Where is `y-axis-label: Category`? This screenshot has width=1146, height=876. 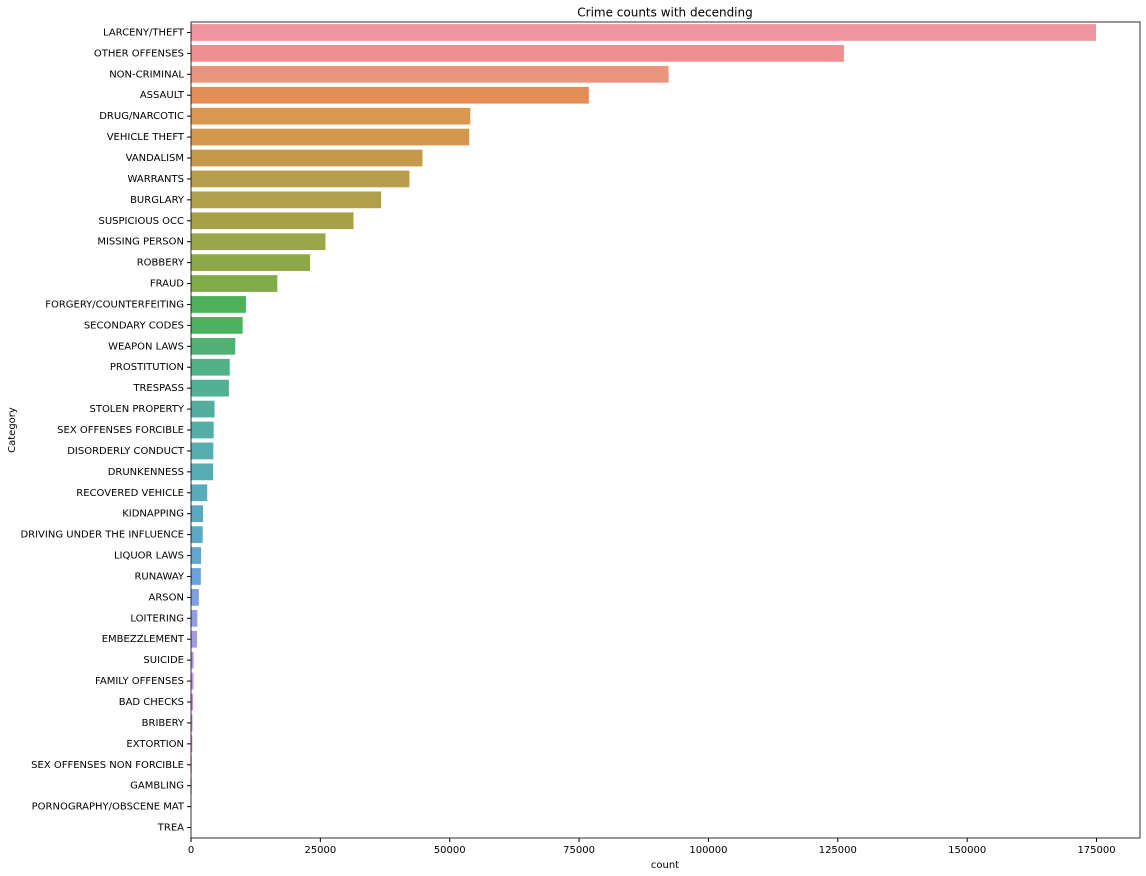 y-axis-label: Category is located at coordinates (12, 430).